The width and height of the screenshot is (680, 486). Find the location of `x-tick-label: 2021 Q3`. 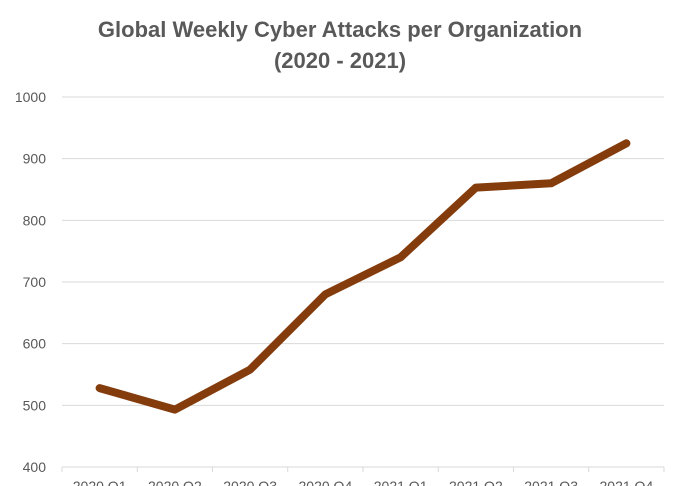

x-tick-label: 2021 Q3 is located at coordinates (551, 482).